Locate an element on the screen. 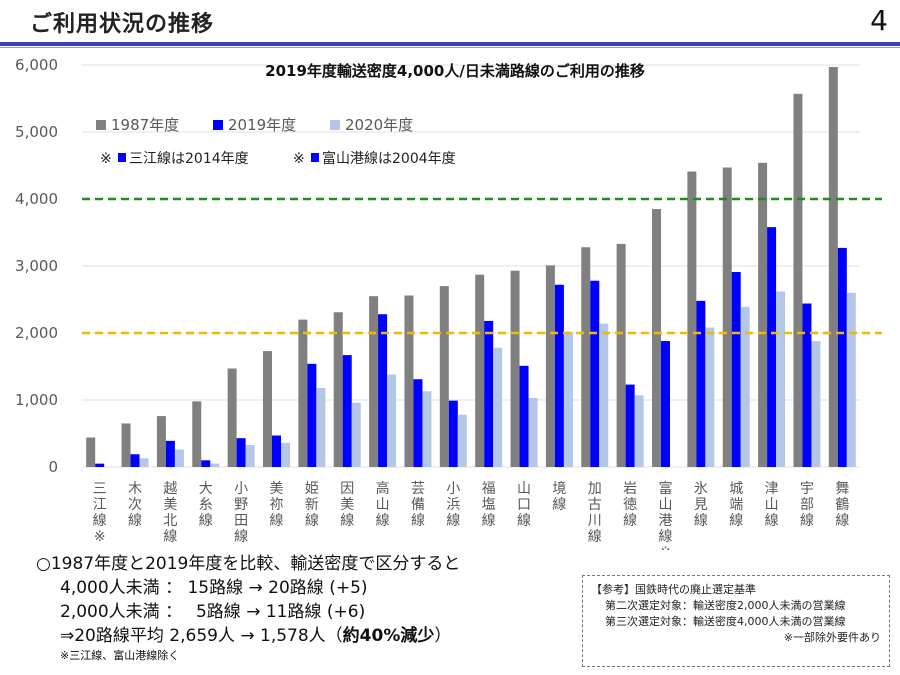 This screenshot has height=675, width=900. bar-1987年度-小野田線 is located at coordinates (232, 417).